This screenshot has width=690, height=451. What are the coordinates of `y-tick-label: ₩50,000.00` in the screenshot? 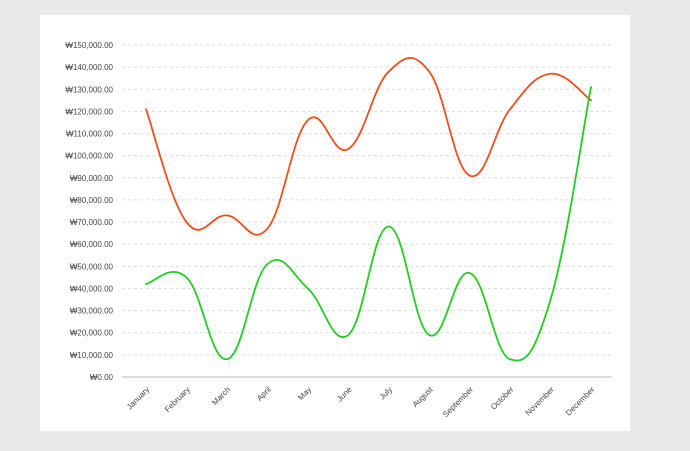 It's located at (92, 266).